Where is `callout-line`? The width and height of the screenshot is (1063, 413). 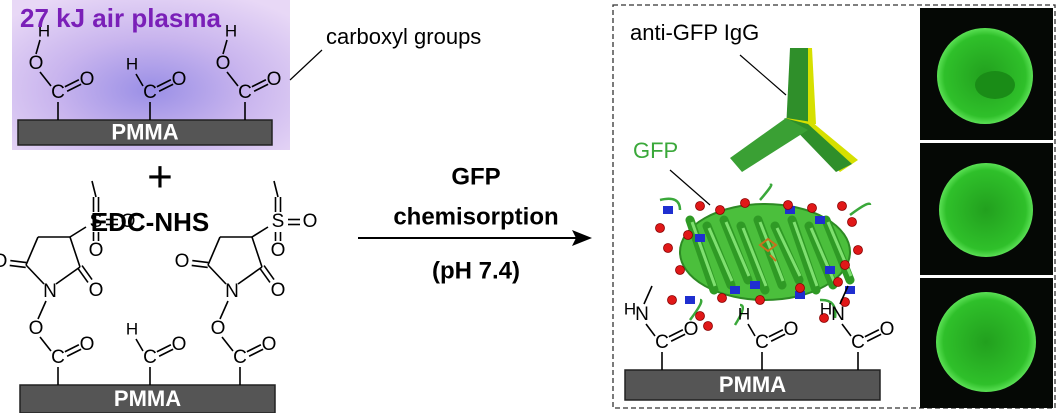
callout-line is located at coordinates (306, 65).